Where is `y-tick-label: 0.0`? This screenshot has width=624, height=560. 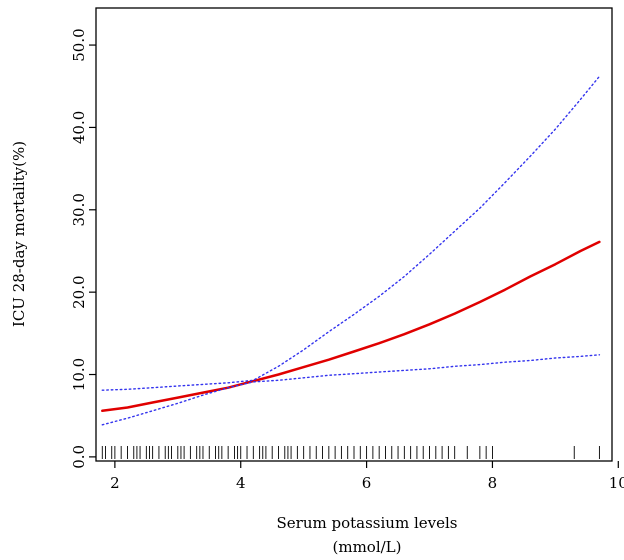
y-tick-label: 0.0 is located at coordinates (79, 457).